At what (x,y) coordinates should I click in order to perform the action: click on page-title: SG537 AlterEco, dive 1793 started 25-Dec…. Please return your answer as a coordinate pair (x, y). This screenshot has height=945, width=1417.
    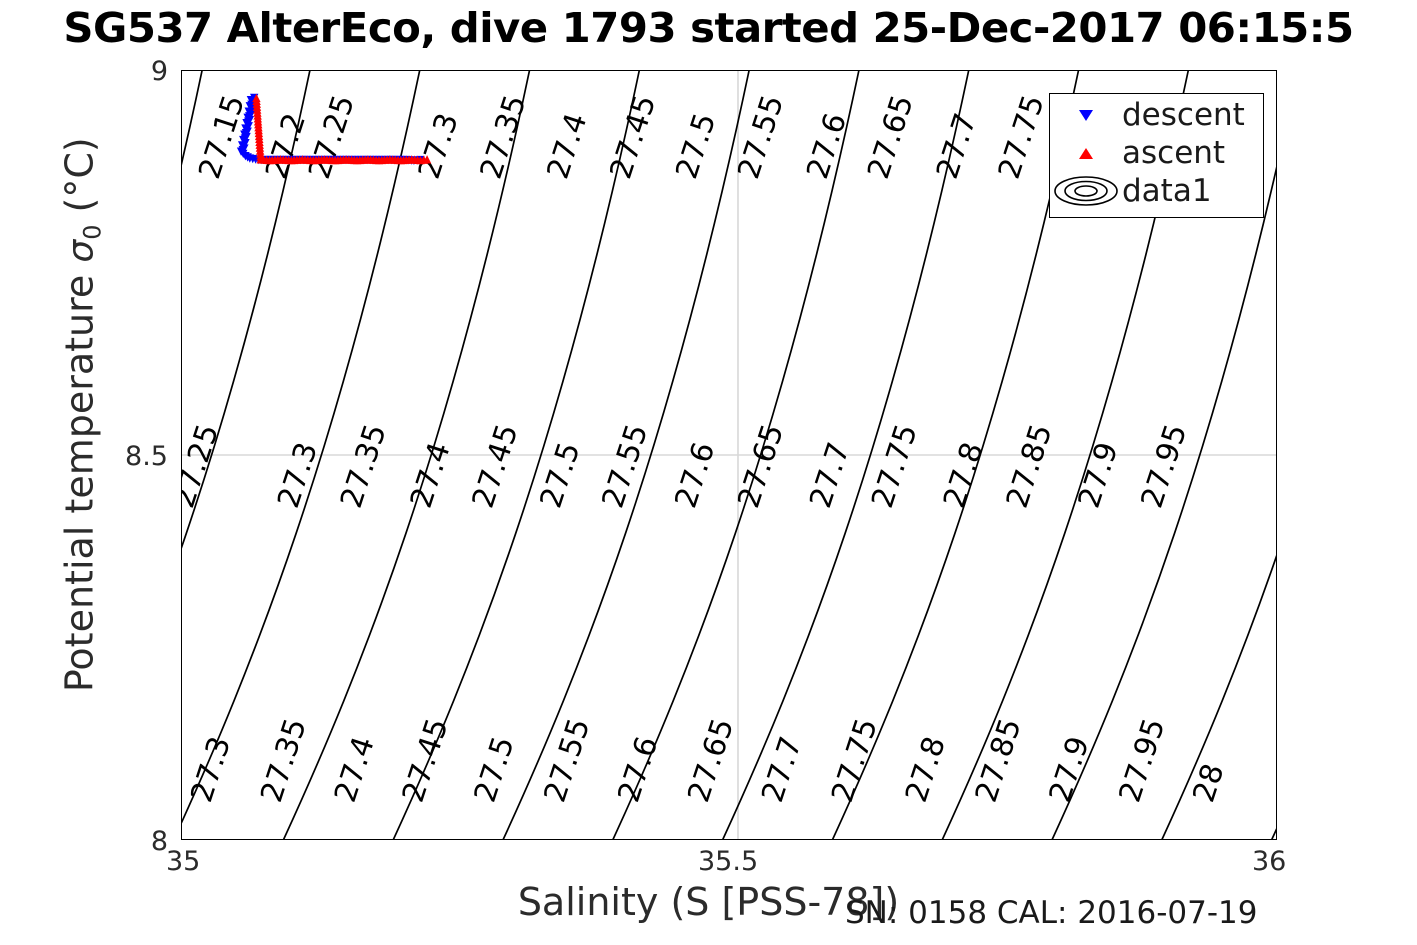
    Looking at the image, I should click on (708, 28).